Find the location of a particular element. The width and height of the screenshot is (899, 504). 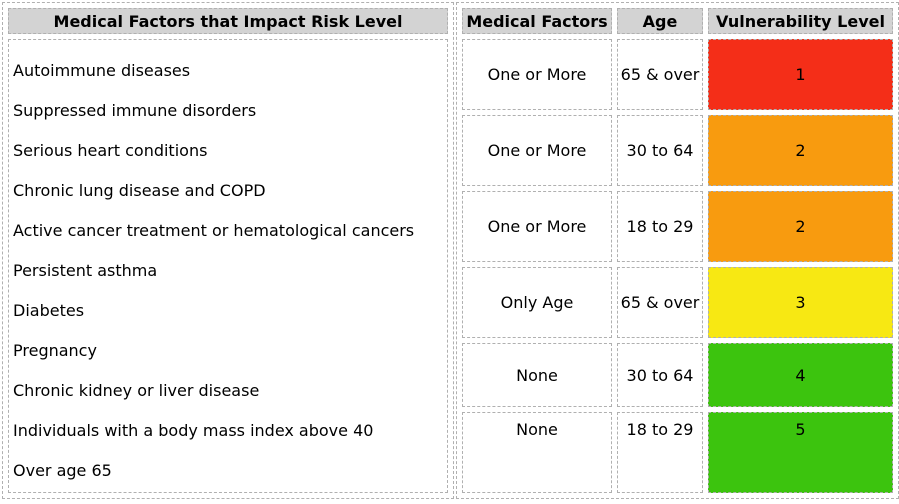

left-table-header: Medical Factors that Impact Risk Level is located at coordinates (228, 21).